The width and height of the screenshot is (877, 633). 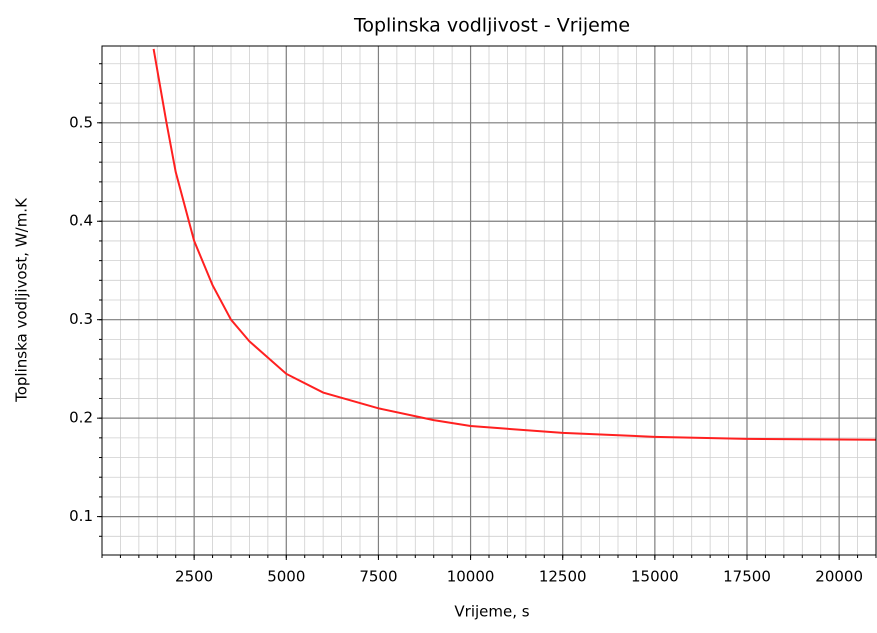 What do you see at coordinates (471, 577) in the screenshot?
I see `x-tick-label: 10000` at bounding box center [471, 577].